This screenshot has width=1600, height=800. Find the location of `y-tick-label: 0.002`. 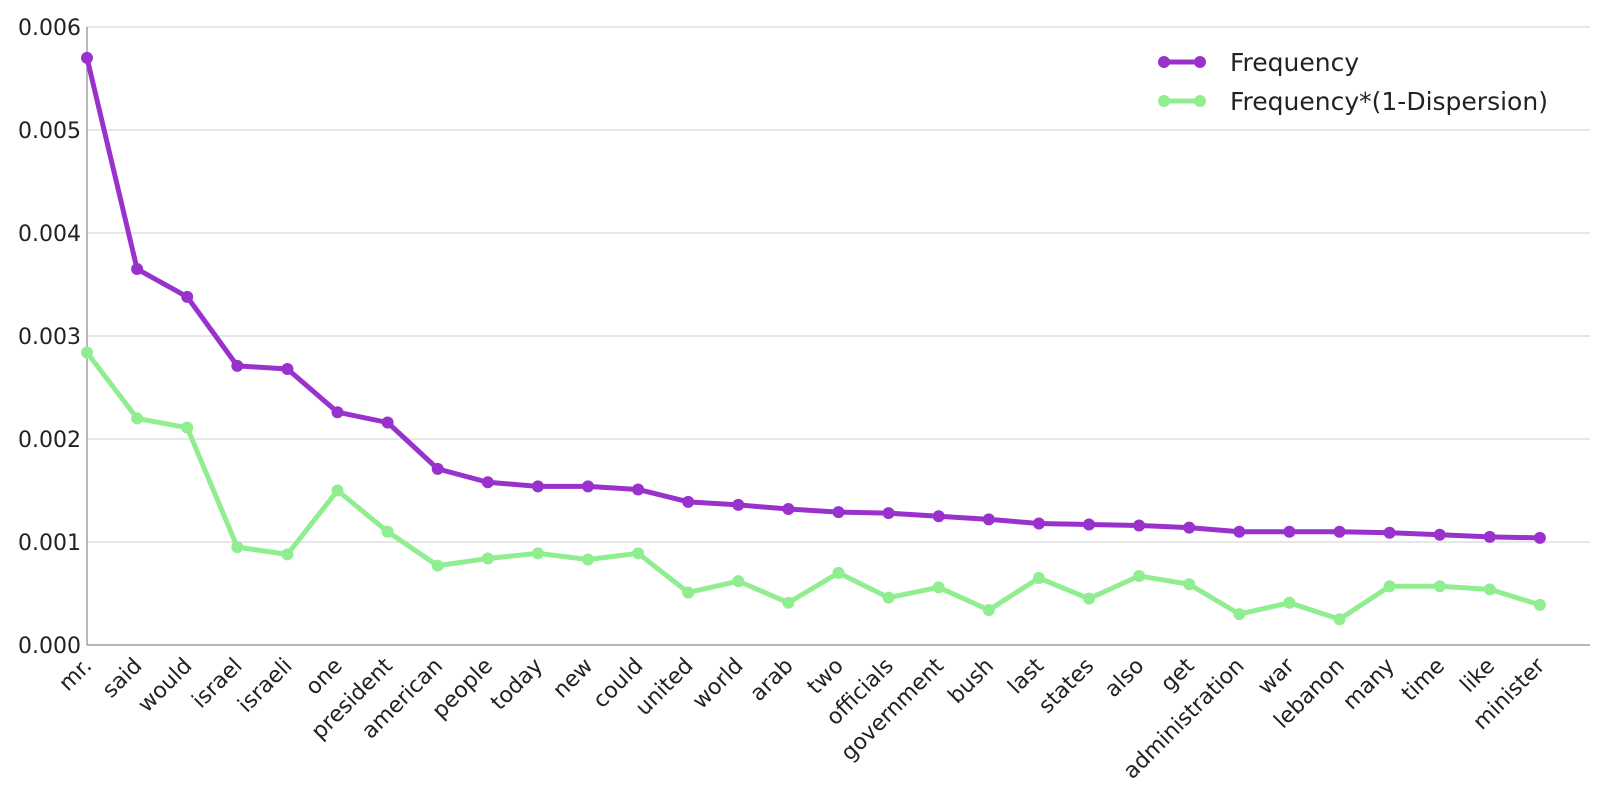

y-tick-label: 0.002 is located at coordinates (49, 440).